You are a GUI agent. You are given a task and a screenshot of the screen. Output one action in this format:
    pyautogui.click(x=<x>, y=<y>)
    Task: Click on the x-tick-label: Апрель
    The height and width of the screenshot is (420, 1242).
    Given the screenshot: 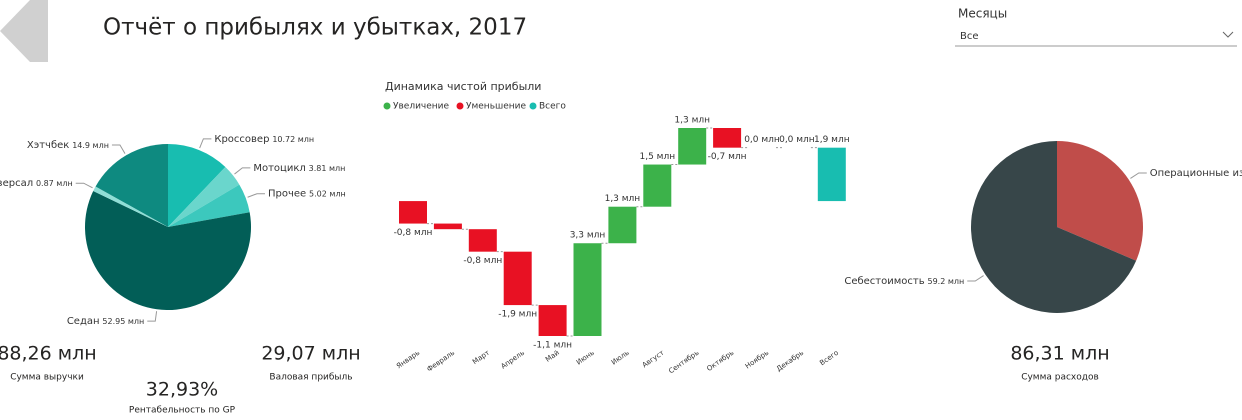 What is the action you would take?
    pyautogui.click(x=513, y=360)
    